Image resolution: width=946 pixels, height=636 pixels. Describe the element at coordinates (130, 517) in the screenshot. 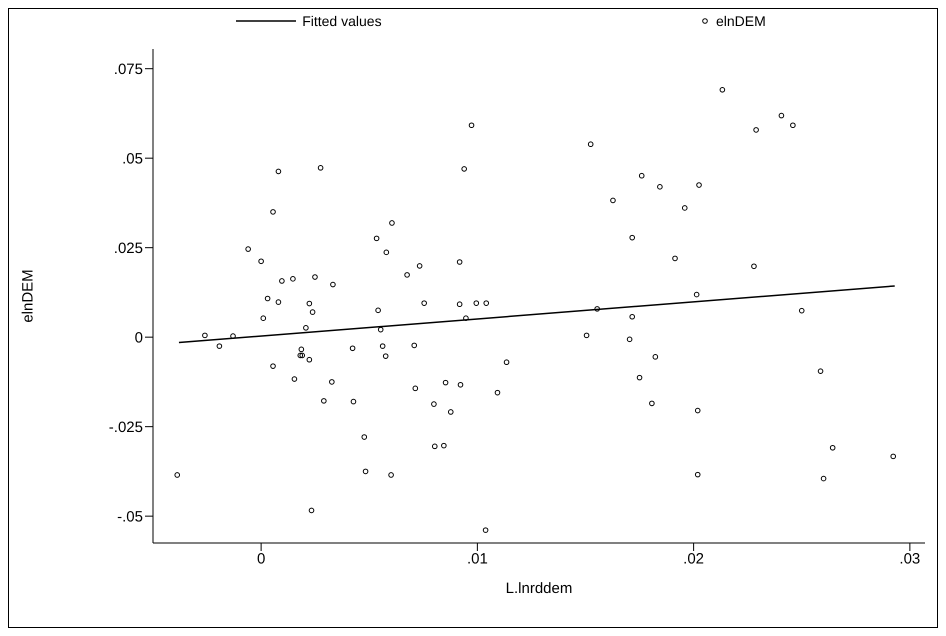

I see `y-tick-label: -.05` at that location.